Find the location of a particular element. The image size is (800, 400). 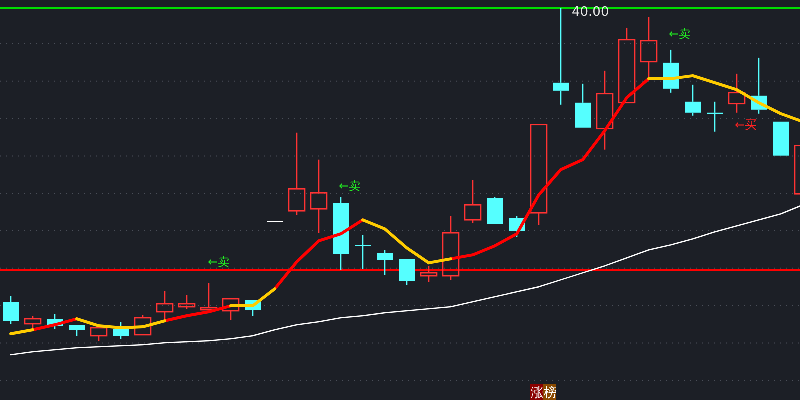

annotation: 涨榜 is located at coordinates (543, 392).